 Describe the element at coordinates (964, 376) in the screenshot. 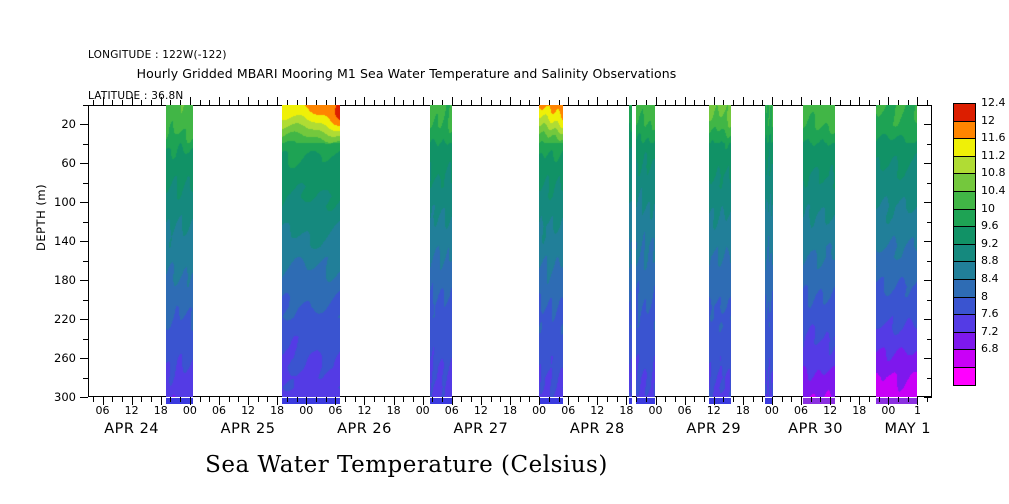

I see `colorbar-cell` at that location.